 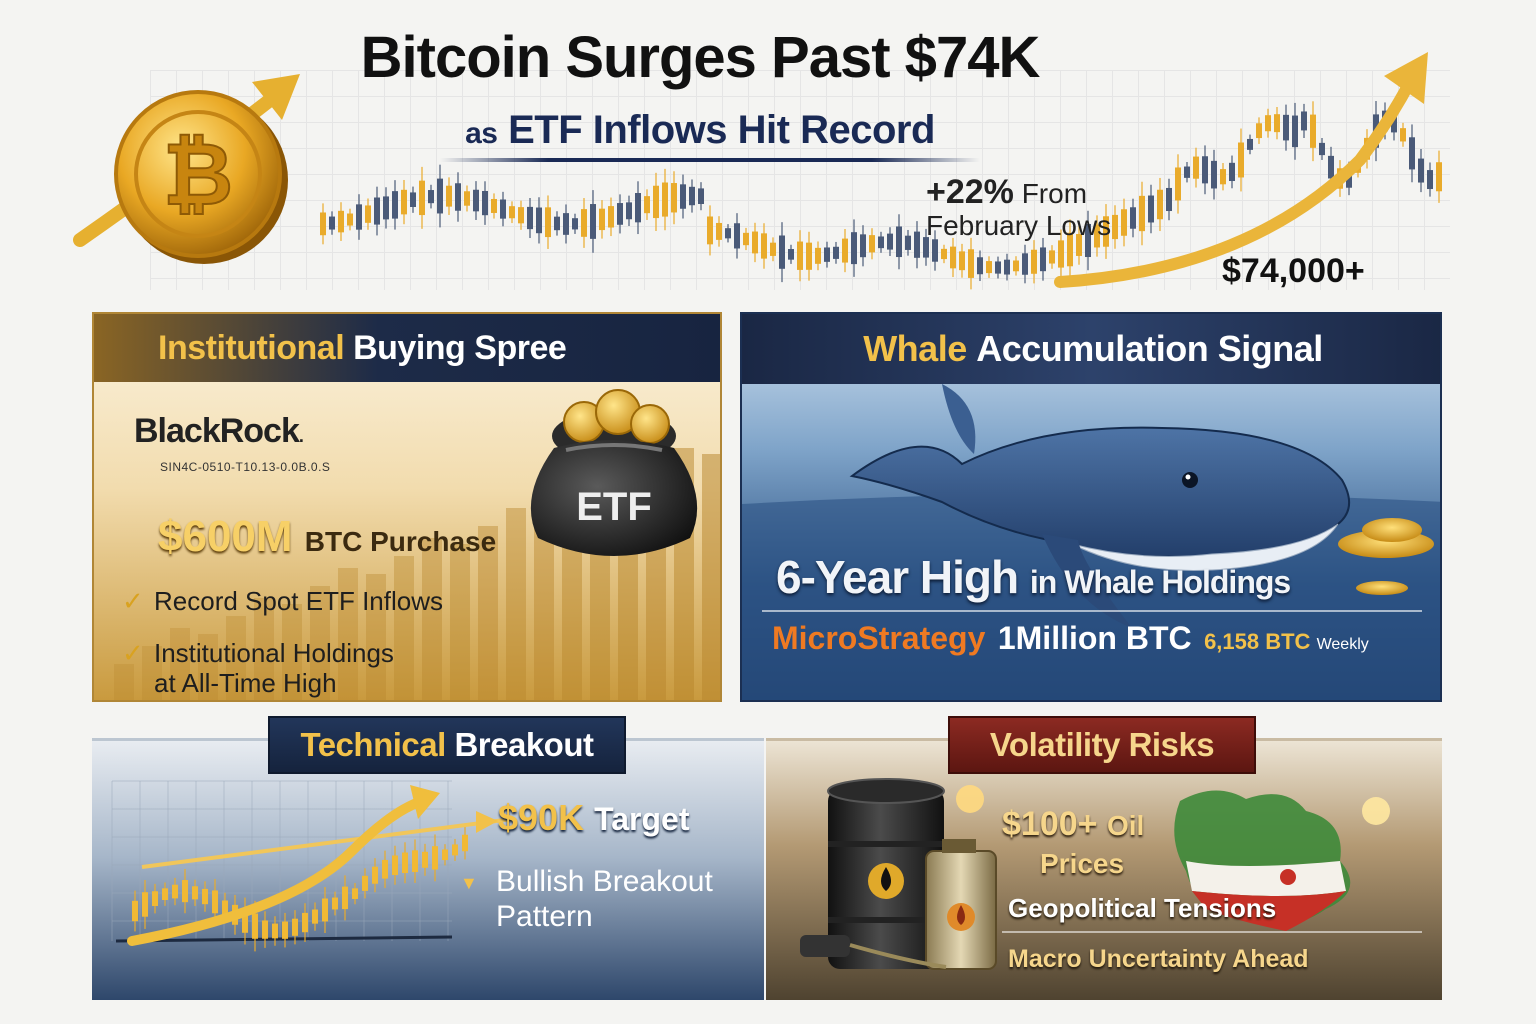 What do you see at coordinates (1041, 207) in the screenshot?
I see `price-change-stat: +22% From February Lows` at bounding box center [1041, 207].